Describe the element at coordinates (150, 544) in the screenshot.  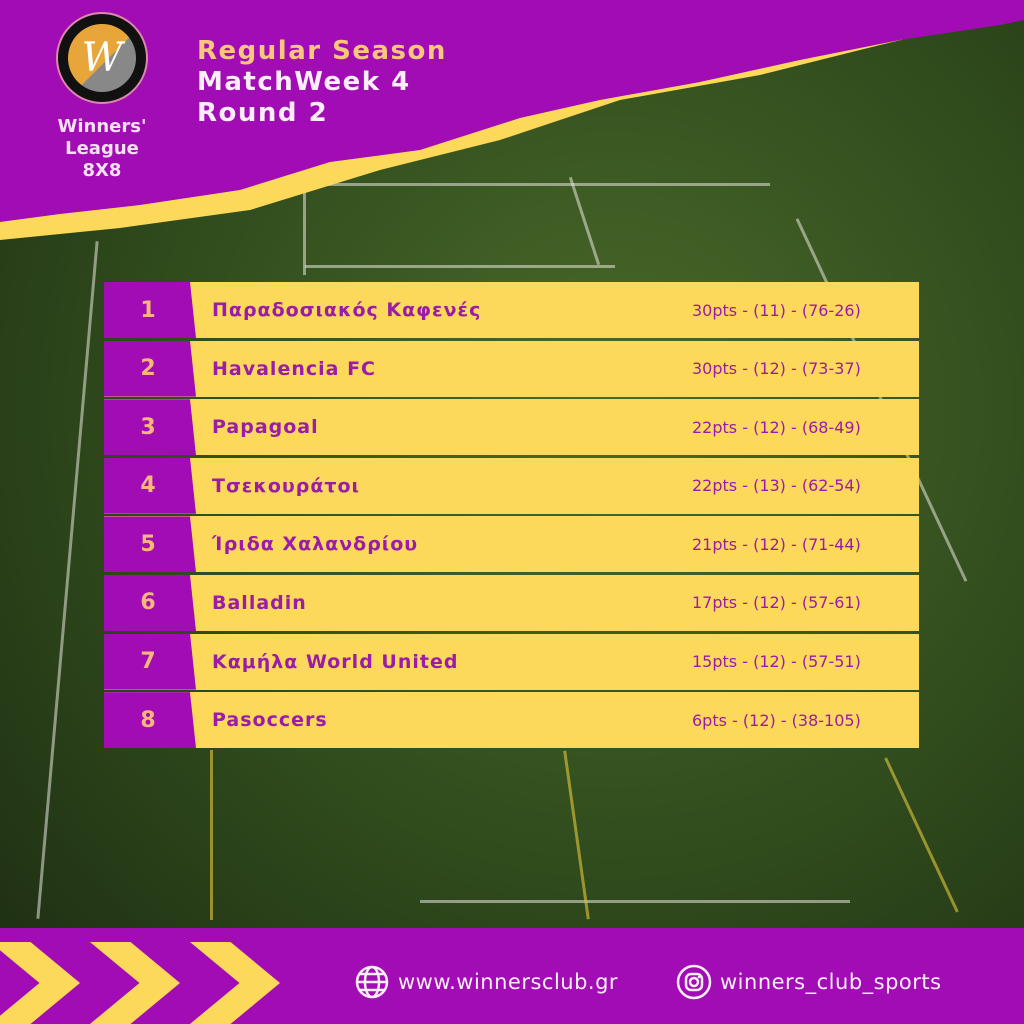
I see `rank-cell: 5` at that location.